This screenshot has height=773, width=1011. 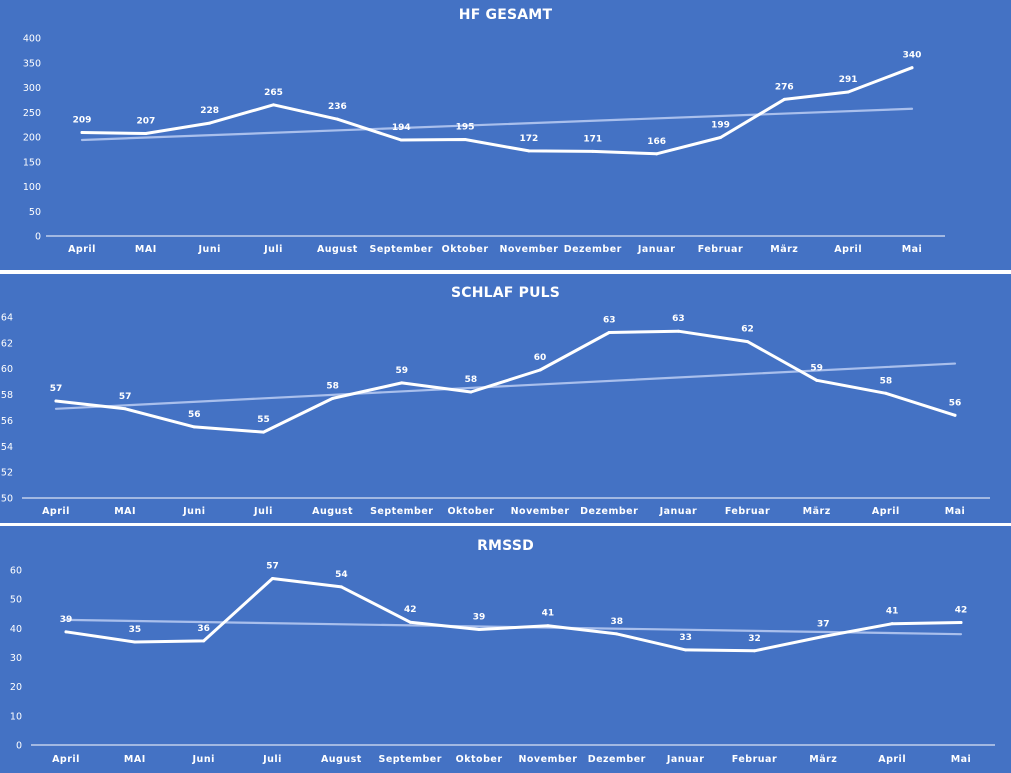 What do you see at coordinates (82, 121) in the screenshot?
I see `data-label: 209` at bounding box center [82, 121].